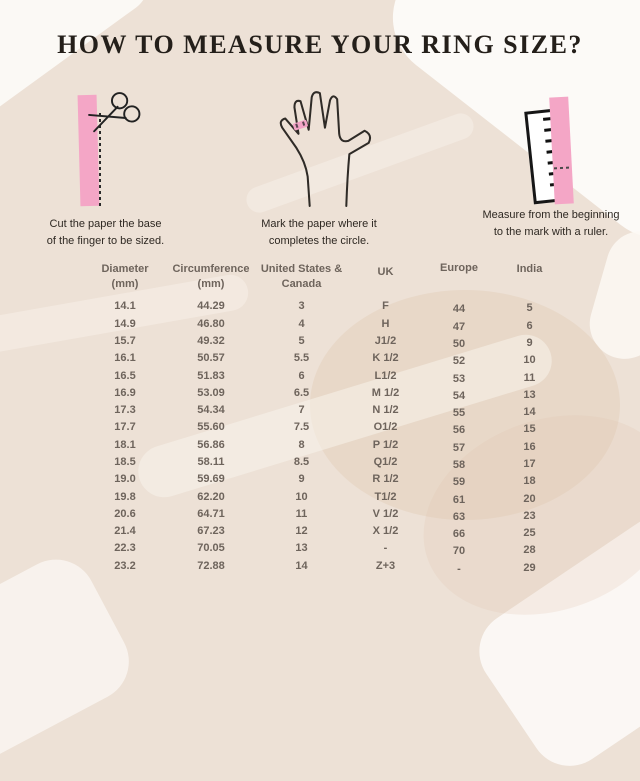 The image size is (640, 781). I want to click on table-cell: Q1/2, so click(385, 462).